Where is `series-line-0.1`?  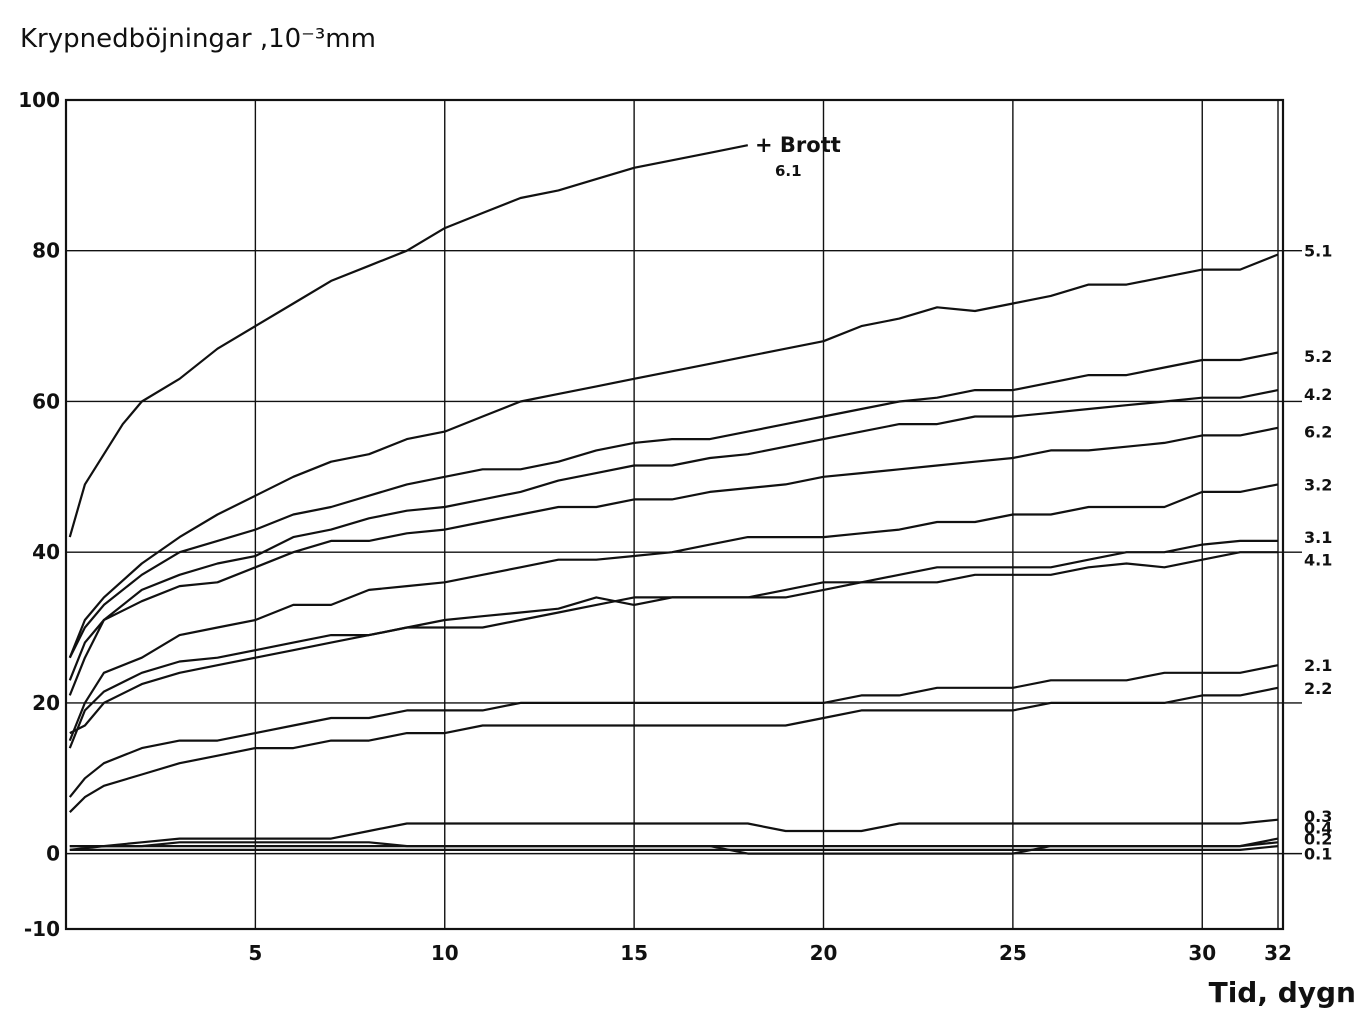
series-line-0.1 is located at coordinates (674, 848).